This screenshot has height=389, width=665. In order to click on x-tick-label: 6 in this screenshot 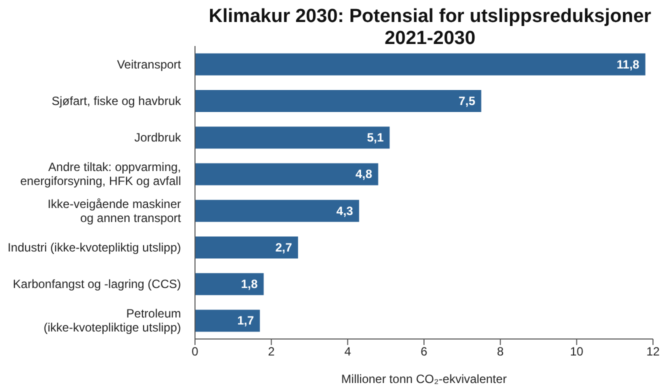, I will do `click(424, 351)`.